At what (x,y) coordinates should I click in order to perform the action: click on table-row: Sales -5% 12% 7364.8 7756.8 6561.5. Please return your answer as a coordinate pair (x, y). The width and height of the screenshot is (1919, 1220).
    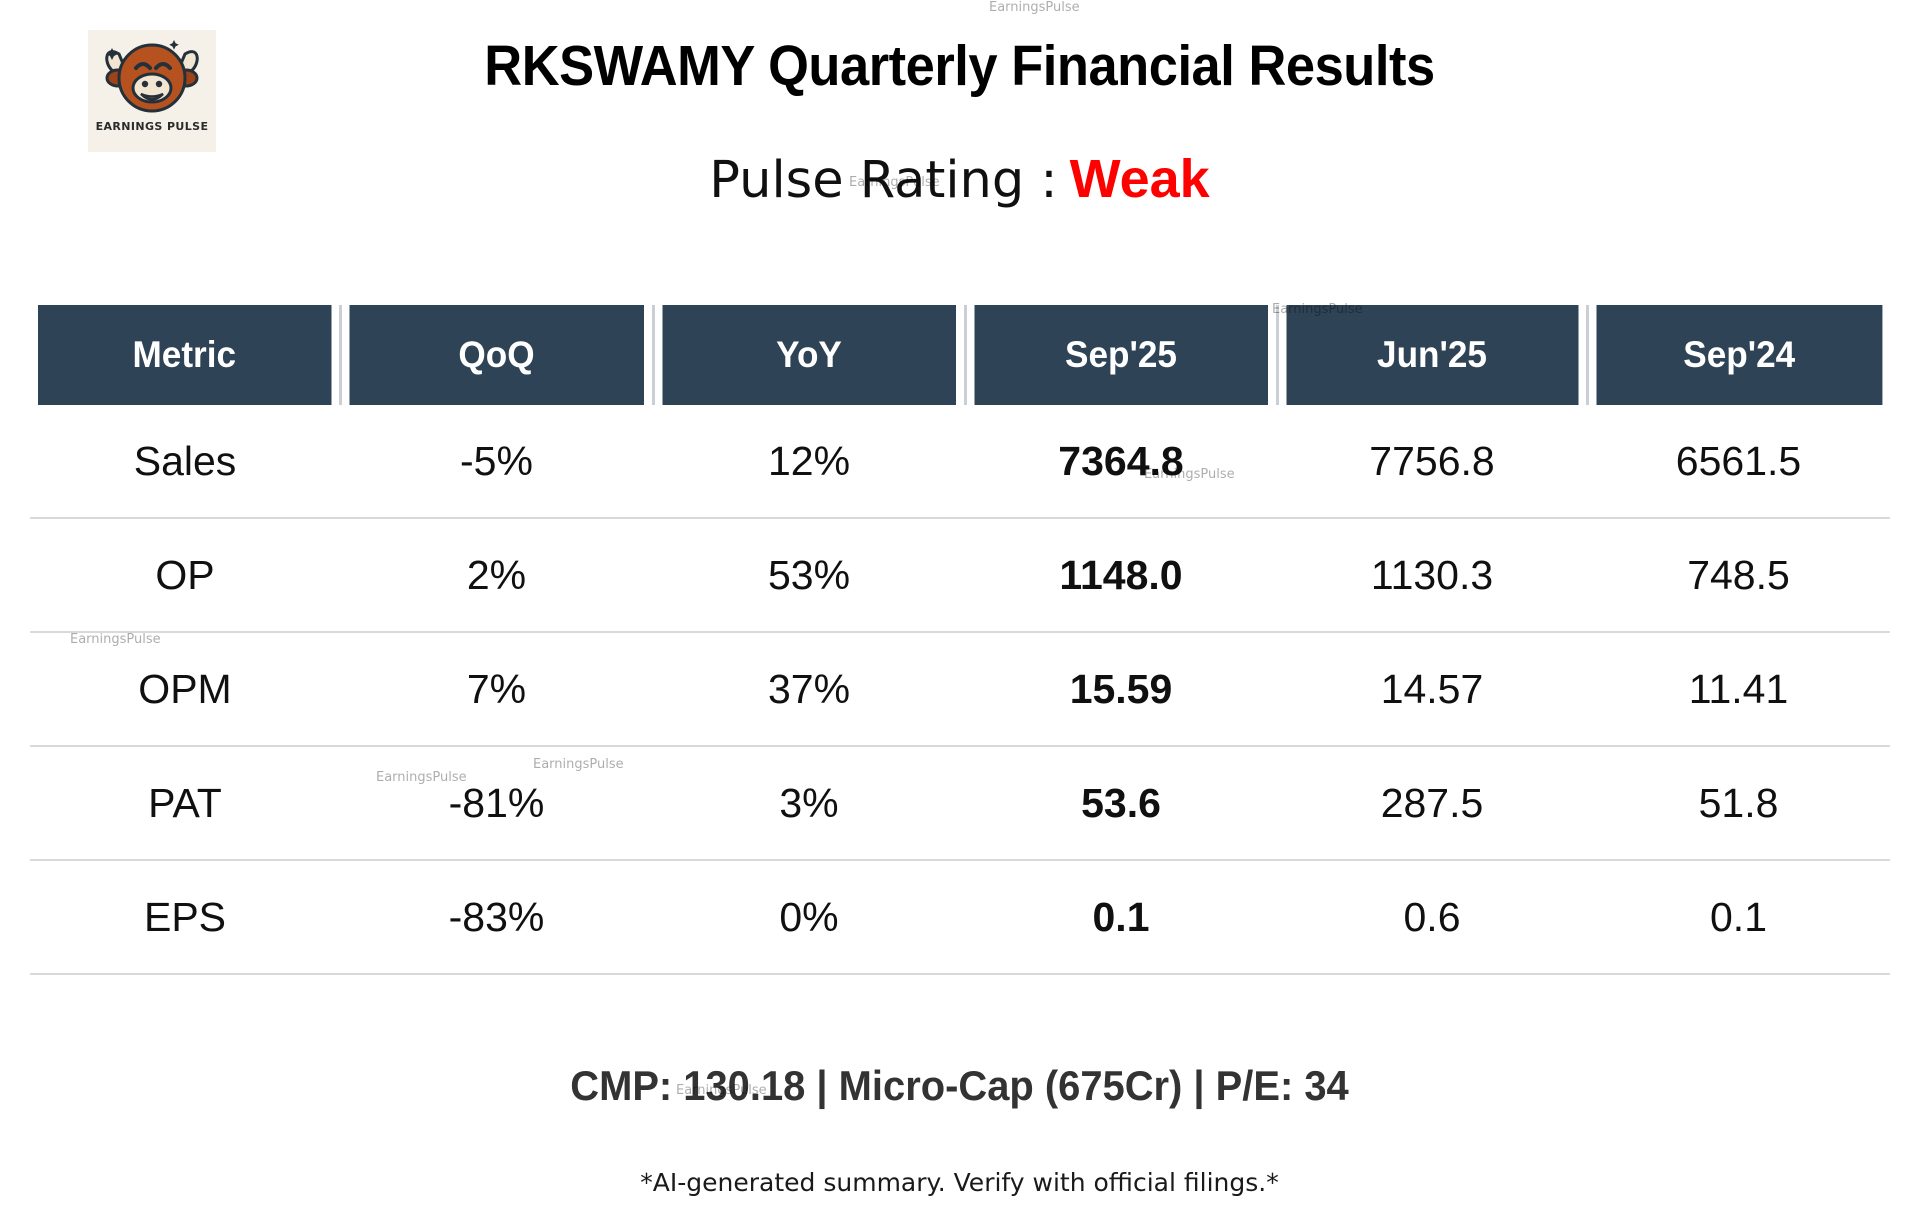
    Looking at the image, I should click on (960, 462).